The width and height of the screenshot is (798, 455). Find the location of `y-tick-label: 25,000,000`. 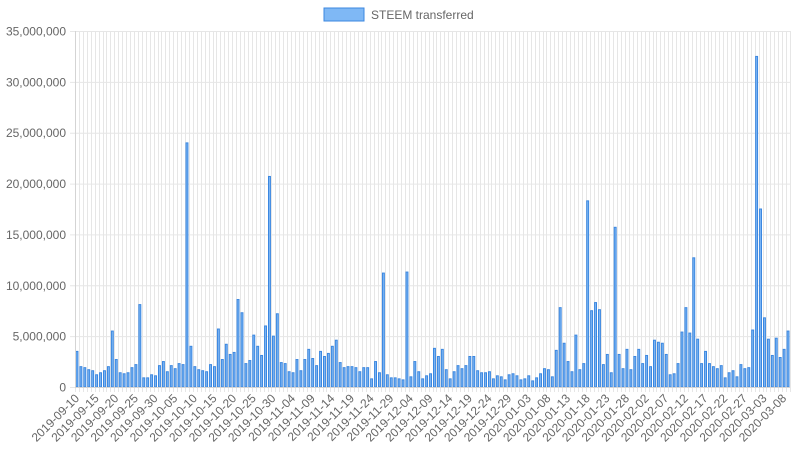

y-tick-label: 25,000,000 is located at coordinates (36, 133).